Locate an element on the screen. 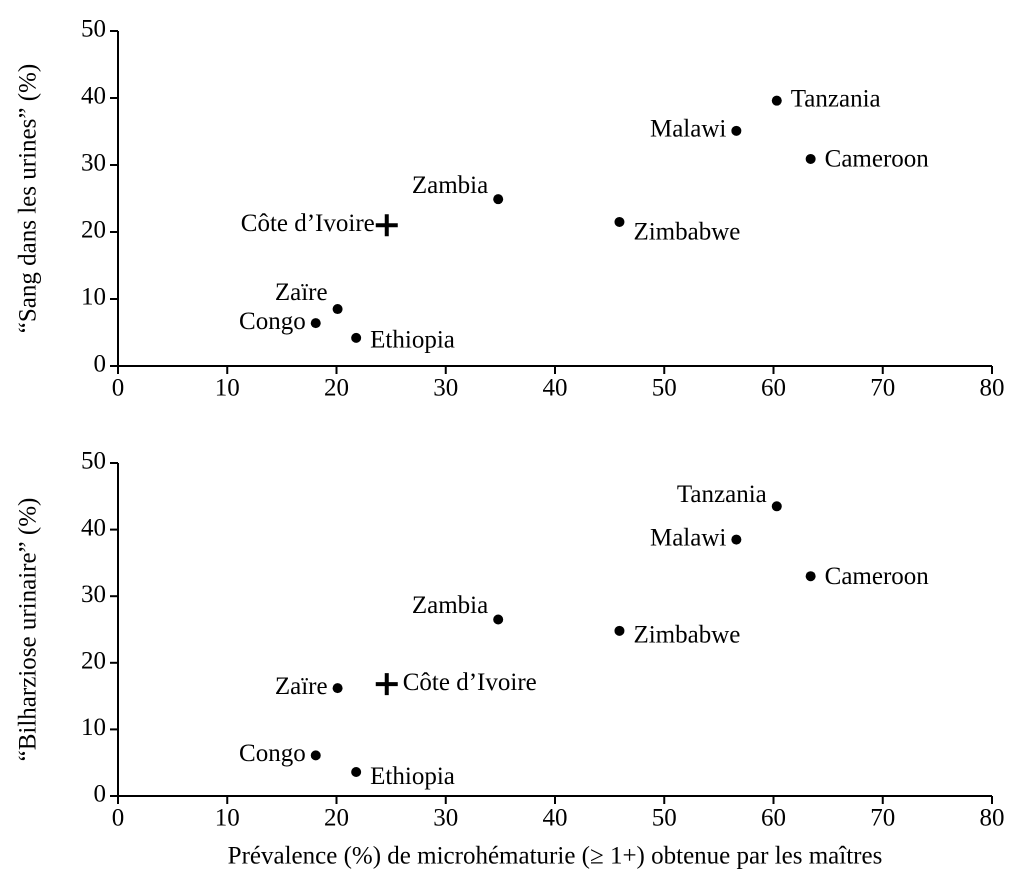 The height and width of the screenshot is (886, 1011). y-axis-title: “Bilharziose urinaire” (%) is located at coordinates (28, 630).